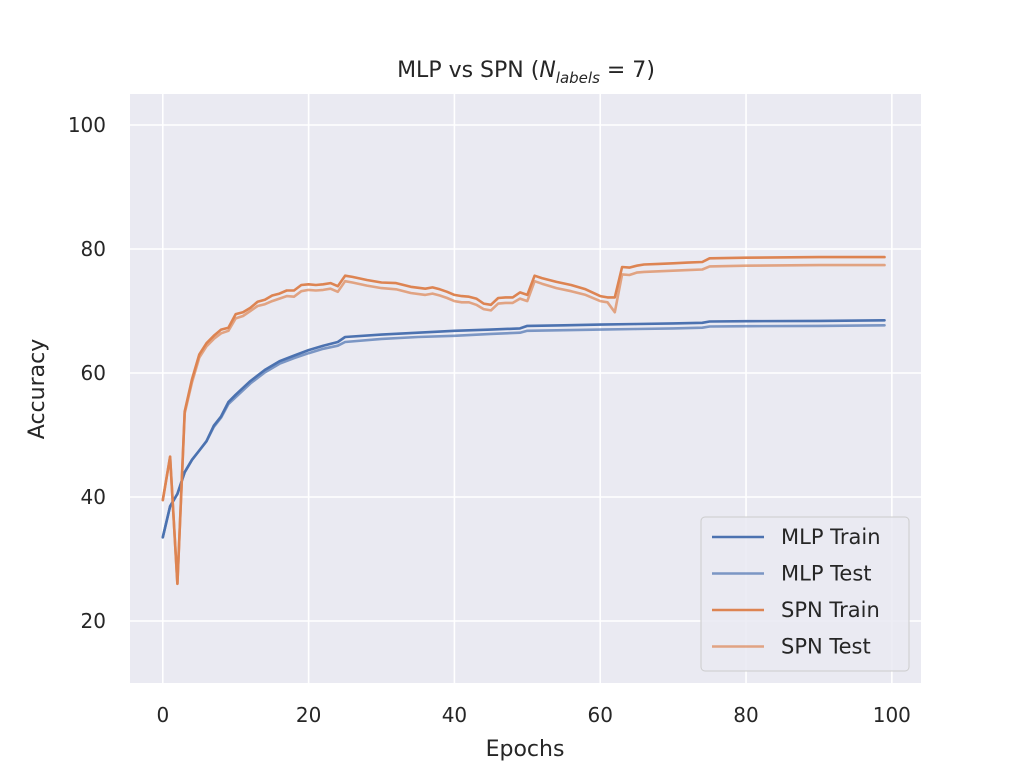 The image size is (1024, 768). Describe the element at coordinates (468, 70) in the screenshot. I see `chart-title-prefix: MLP vs SPN (` at that location.